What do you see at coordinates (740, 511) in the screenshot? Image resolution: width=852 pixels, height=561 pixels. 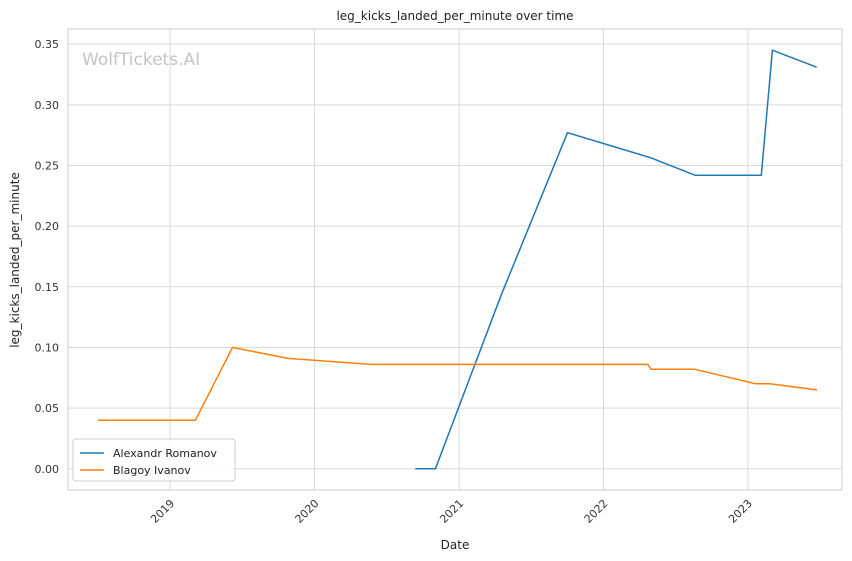 I see `x-tick-label: 2023` at bounding box center [740, 511].